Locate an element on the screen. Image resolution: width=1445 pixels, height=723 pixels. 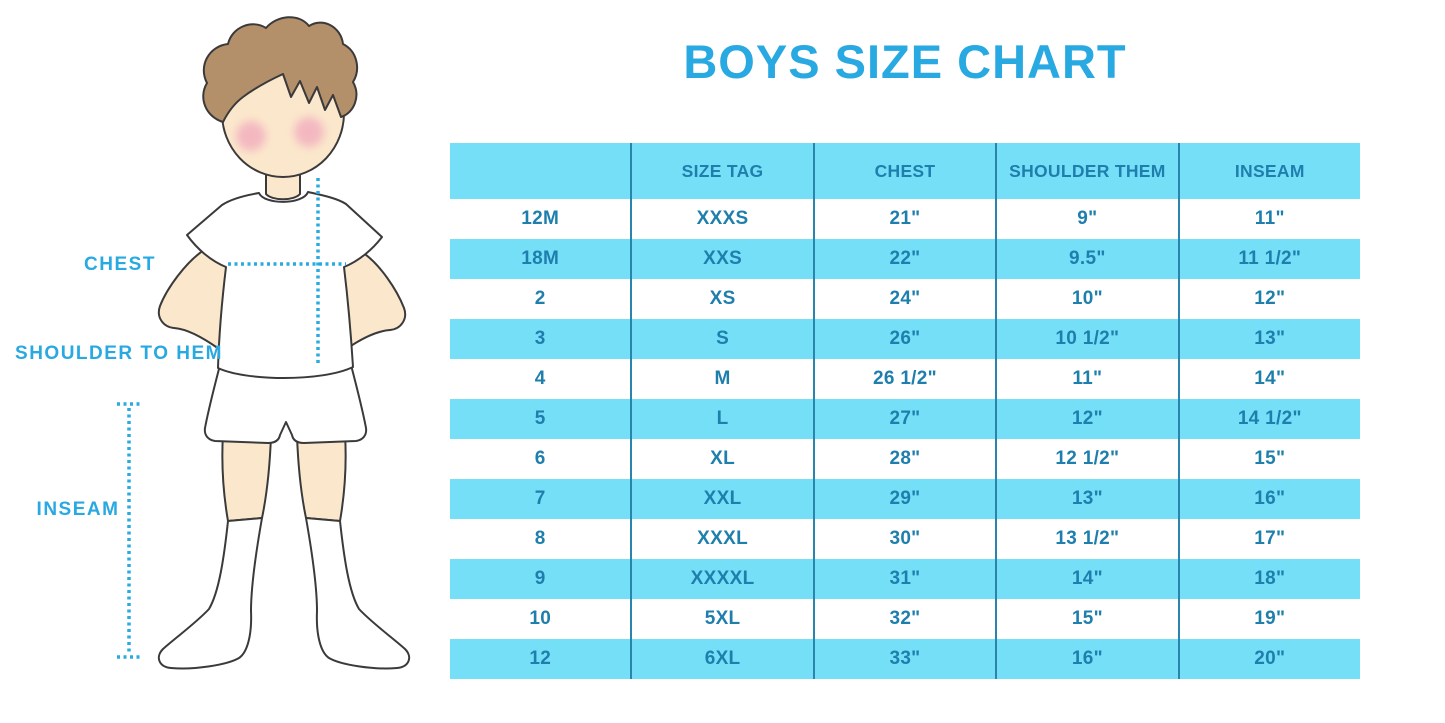
table-cell: 26 1/2" is located at coordinates (904, 379).